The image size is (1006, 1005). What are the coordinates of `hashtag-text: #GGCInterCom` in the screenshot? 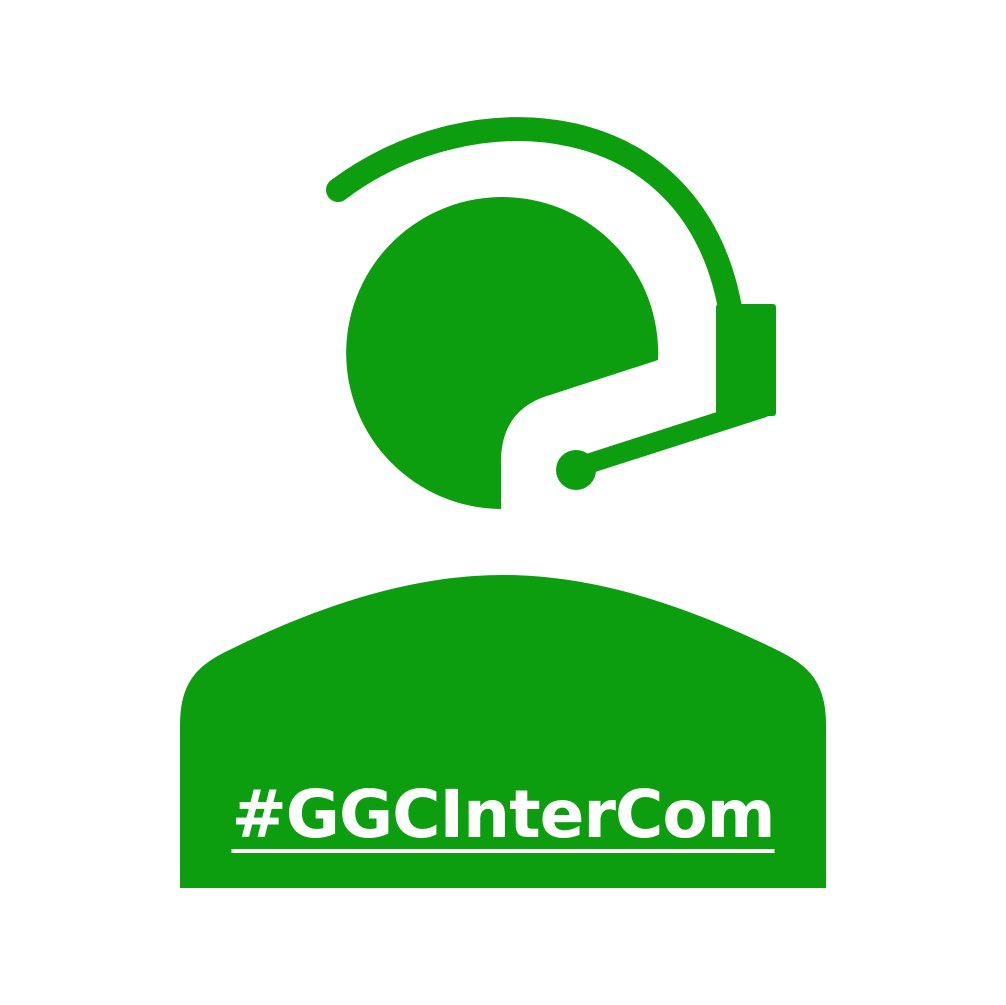 It's located at (503, 814).